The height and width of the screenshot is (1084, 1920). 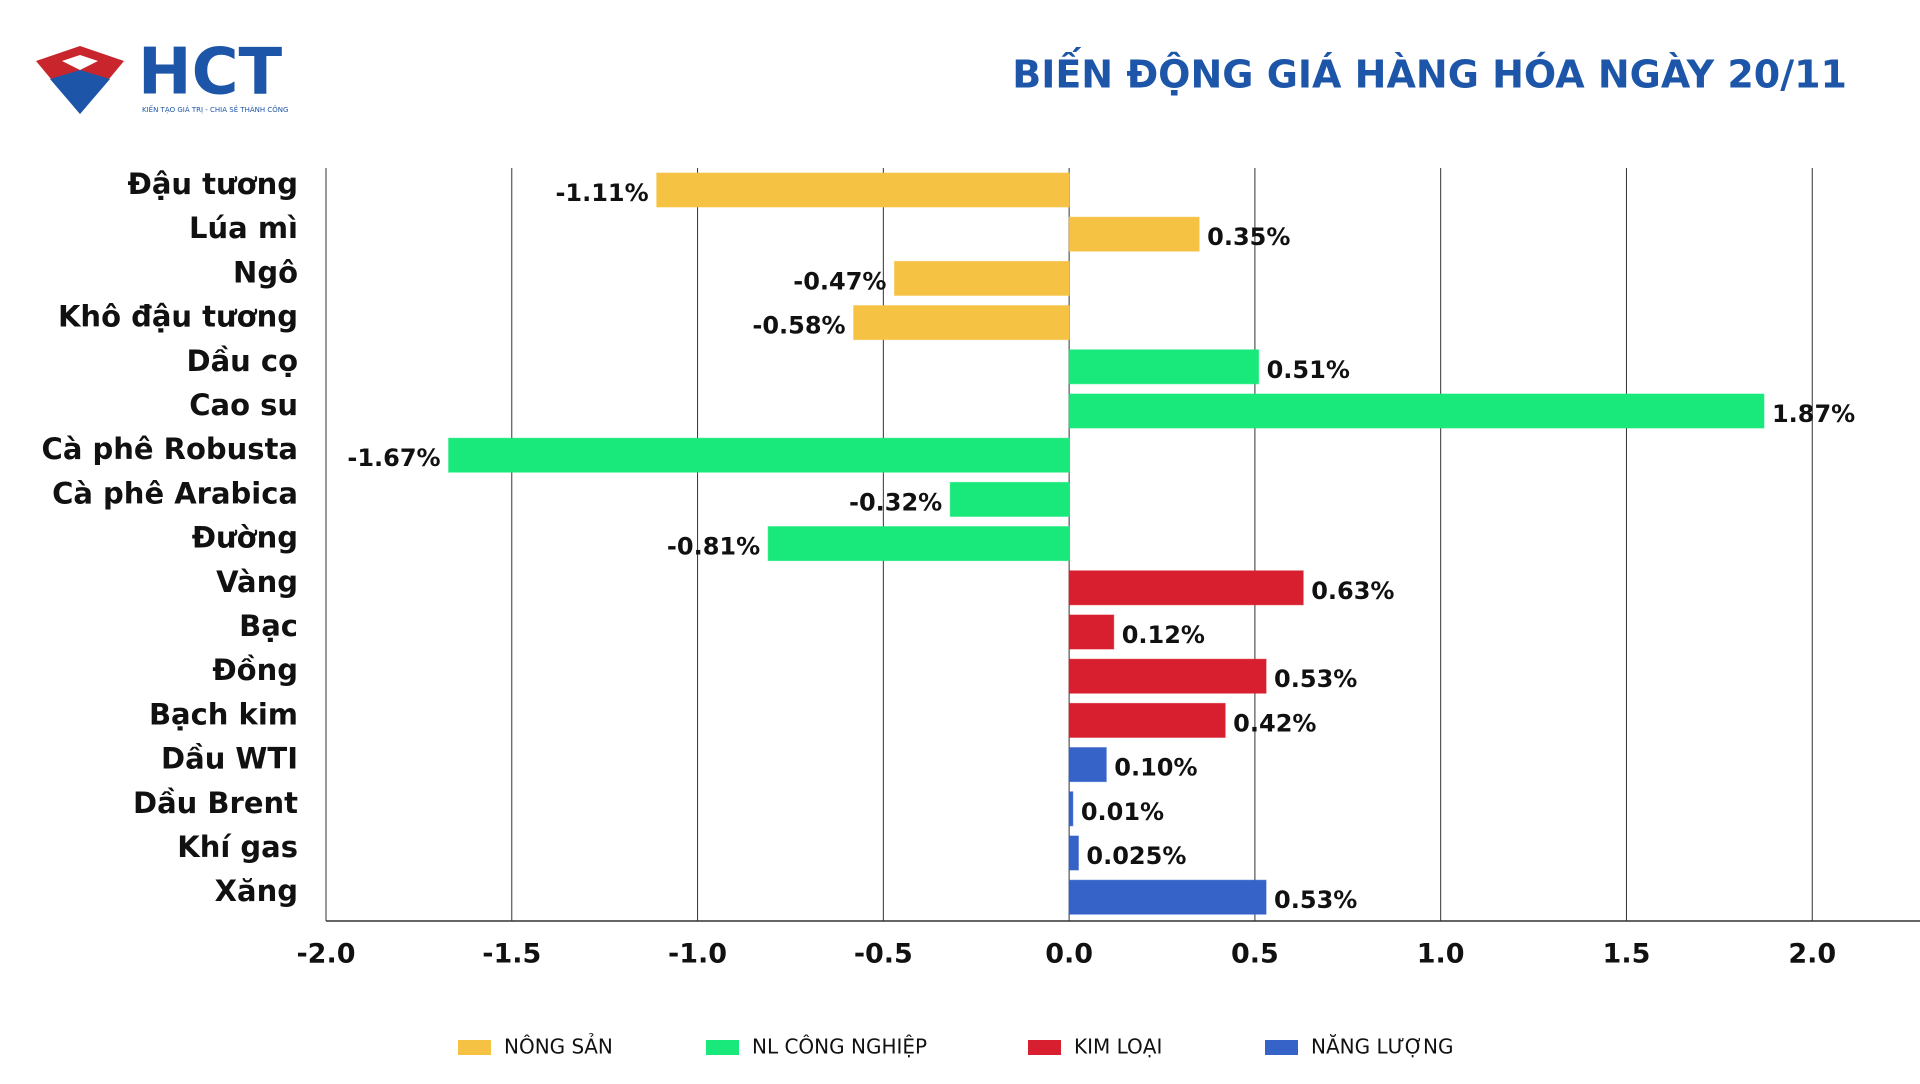 What do you see at coordinates (839, 1047) in the screenshot?
I see `legend-label: NL CÔNG NGHIỆP` at bounding box center [839, 1047].